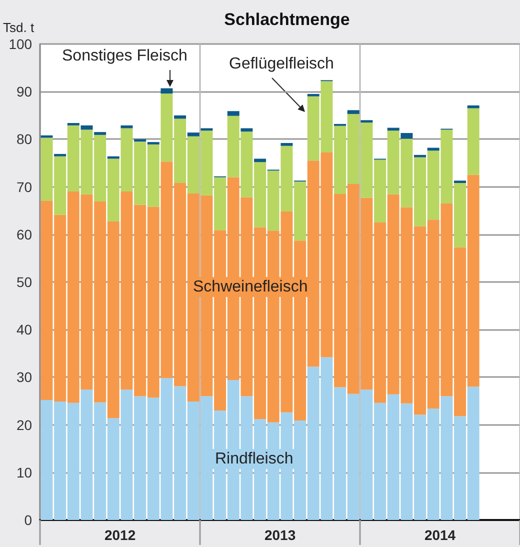  I want to click on y-tick-label: 60, so click(24, 234).